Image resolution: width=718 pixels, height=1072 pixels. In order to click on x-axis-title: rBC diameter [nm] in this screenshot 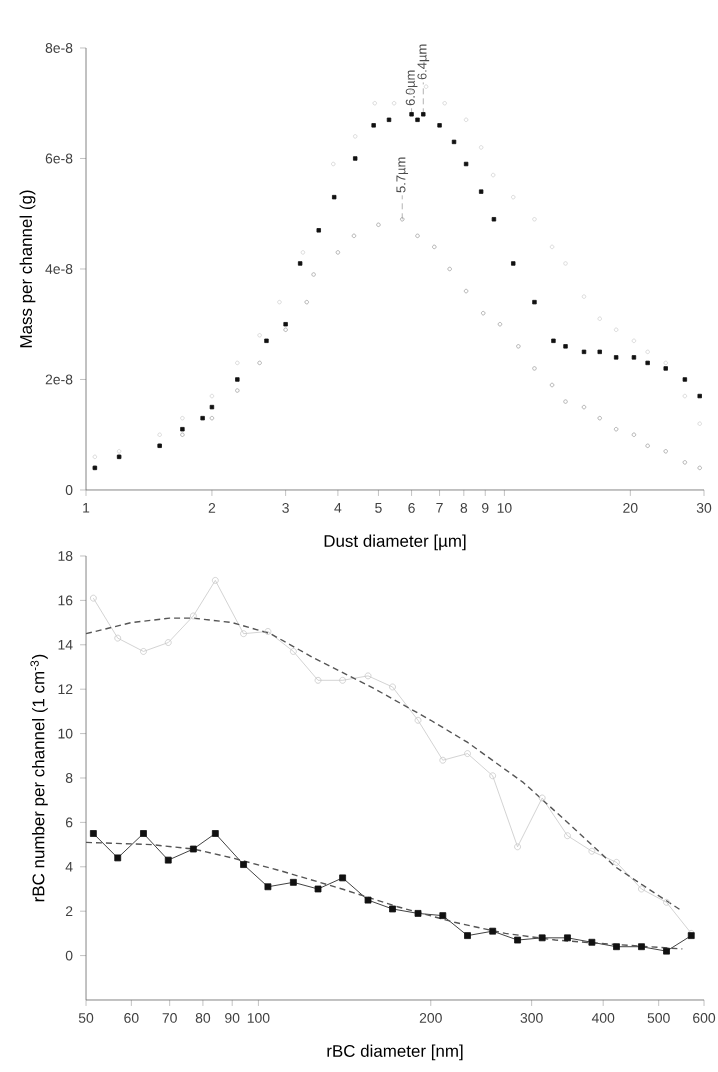, I will do `click(395, 1052)`.